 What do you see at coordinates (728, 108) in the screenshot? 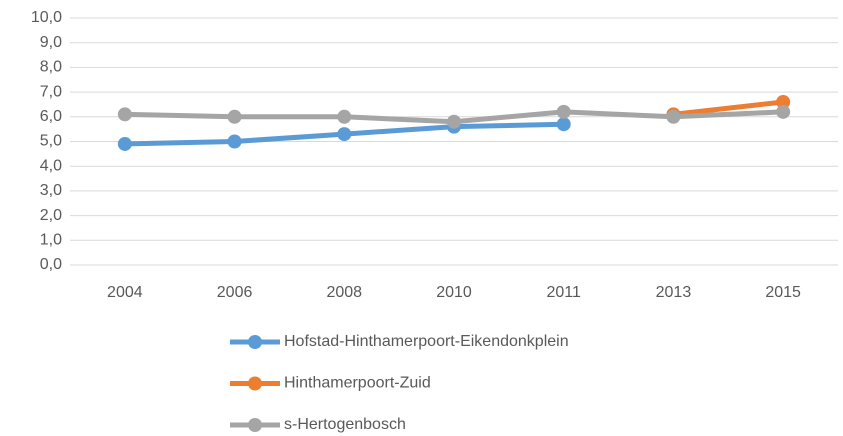
I see `series-line` at bounding box center [728, 108].